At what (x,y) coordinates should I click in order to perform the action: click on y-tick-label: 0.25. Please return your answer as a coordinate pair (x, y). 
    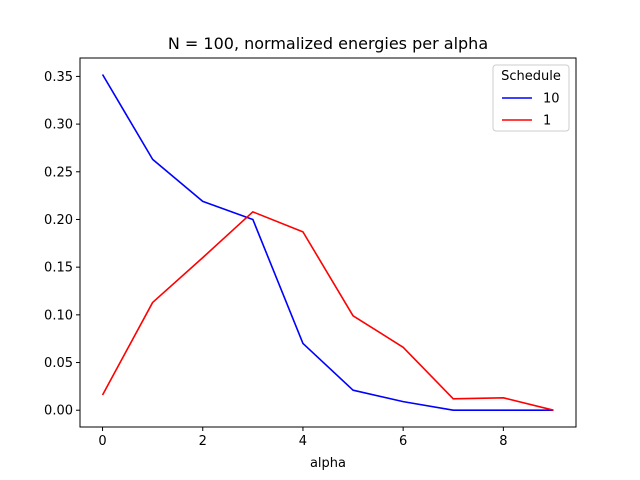
    Looking at the image, I should click on (58, 172).